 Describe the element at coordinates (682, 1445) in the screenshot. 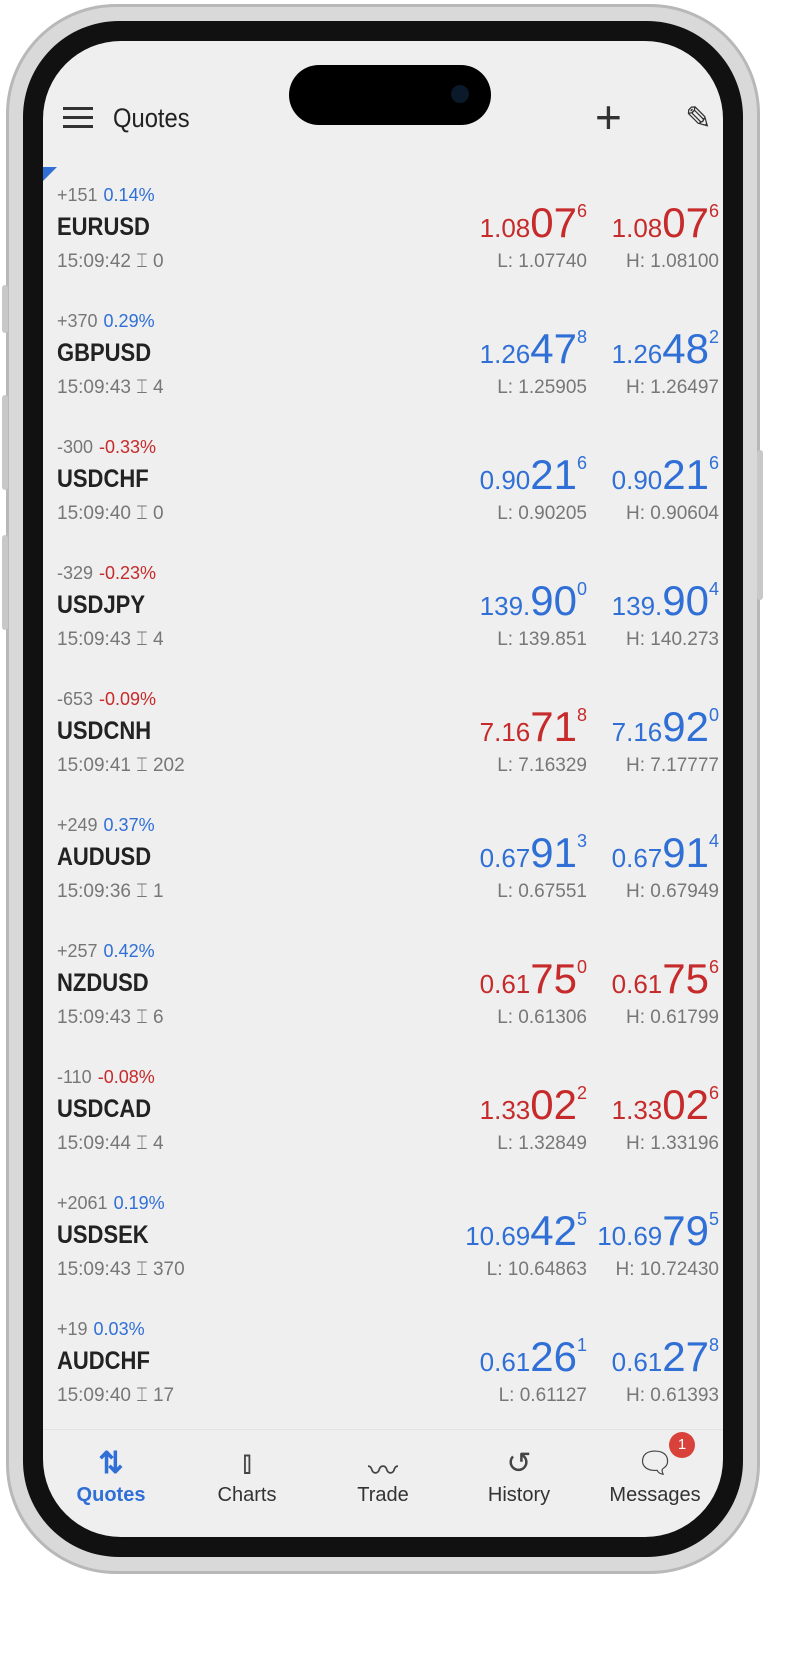

I see `unread-badge: 1` at that location.